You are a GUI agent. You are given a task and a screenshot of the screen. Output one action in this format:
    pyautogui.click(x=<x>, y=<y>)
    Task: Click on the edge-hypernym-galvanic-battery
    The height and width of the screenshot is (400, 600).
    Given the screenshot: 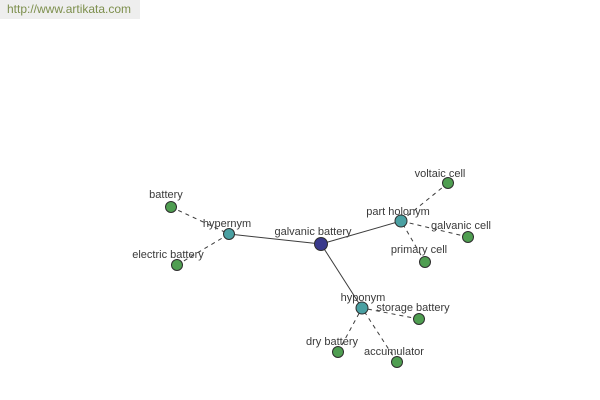 What is the action you would take?
    pyautogui.click(x=275, y=239)
    